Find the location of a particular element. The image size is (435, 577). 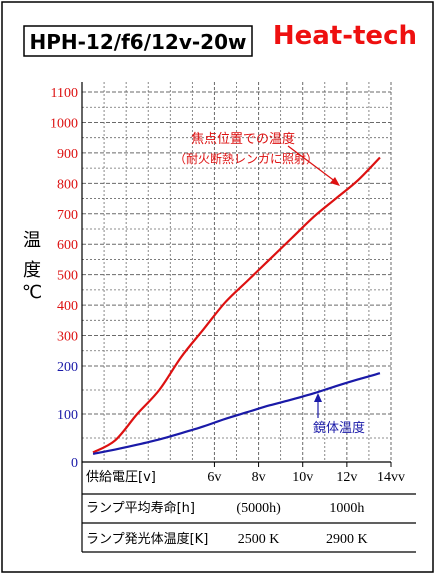

series-line-body-temperature is located at coordinates (236, 413).